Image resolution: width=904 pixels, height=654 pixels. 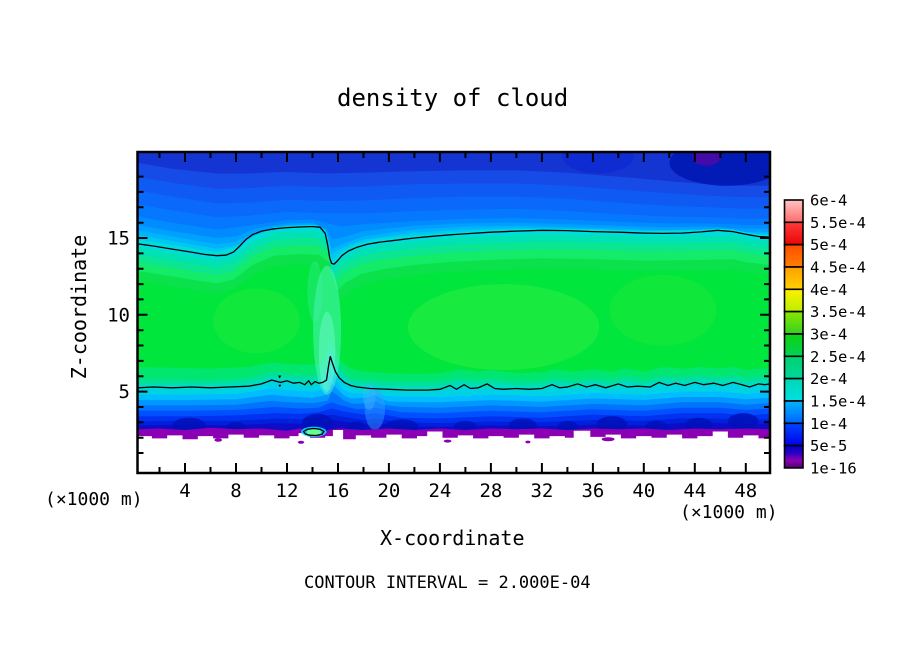 What do you see at coordinates (828, 446) in the screenshot?
I see `svg-text: 5e-5` at bounding box center [828, 446].